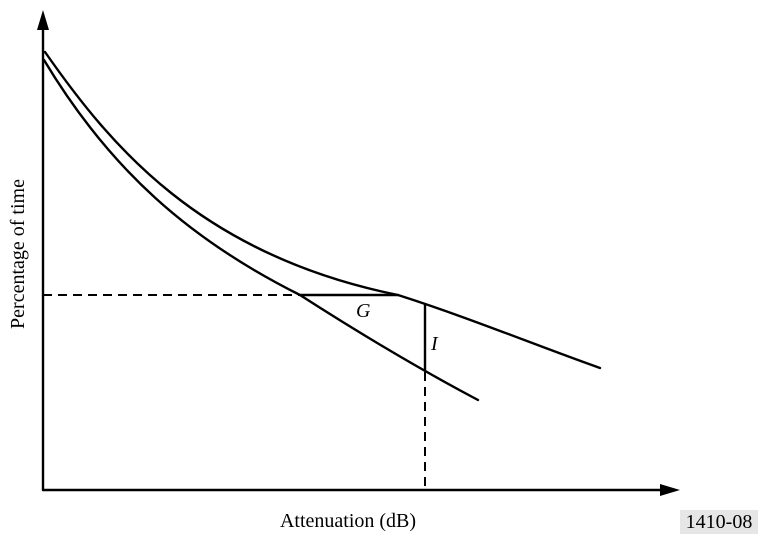  Describe the element at coordinates (348, 521) in the screenshot. I see `x-axis-label: Attenuation (dB)` at that location.